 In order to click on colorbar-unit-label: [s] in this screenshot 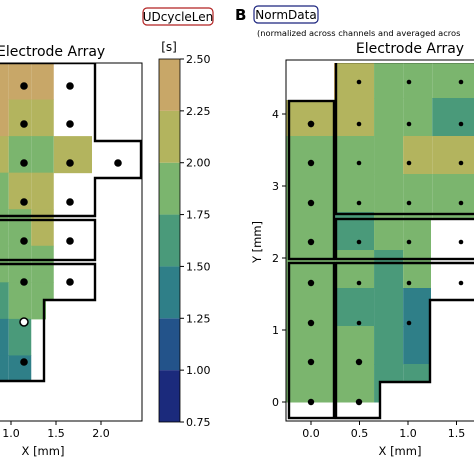, I will do `click(169, 47)`.